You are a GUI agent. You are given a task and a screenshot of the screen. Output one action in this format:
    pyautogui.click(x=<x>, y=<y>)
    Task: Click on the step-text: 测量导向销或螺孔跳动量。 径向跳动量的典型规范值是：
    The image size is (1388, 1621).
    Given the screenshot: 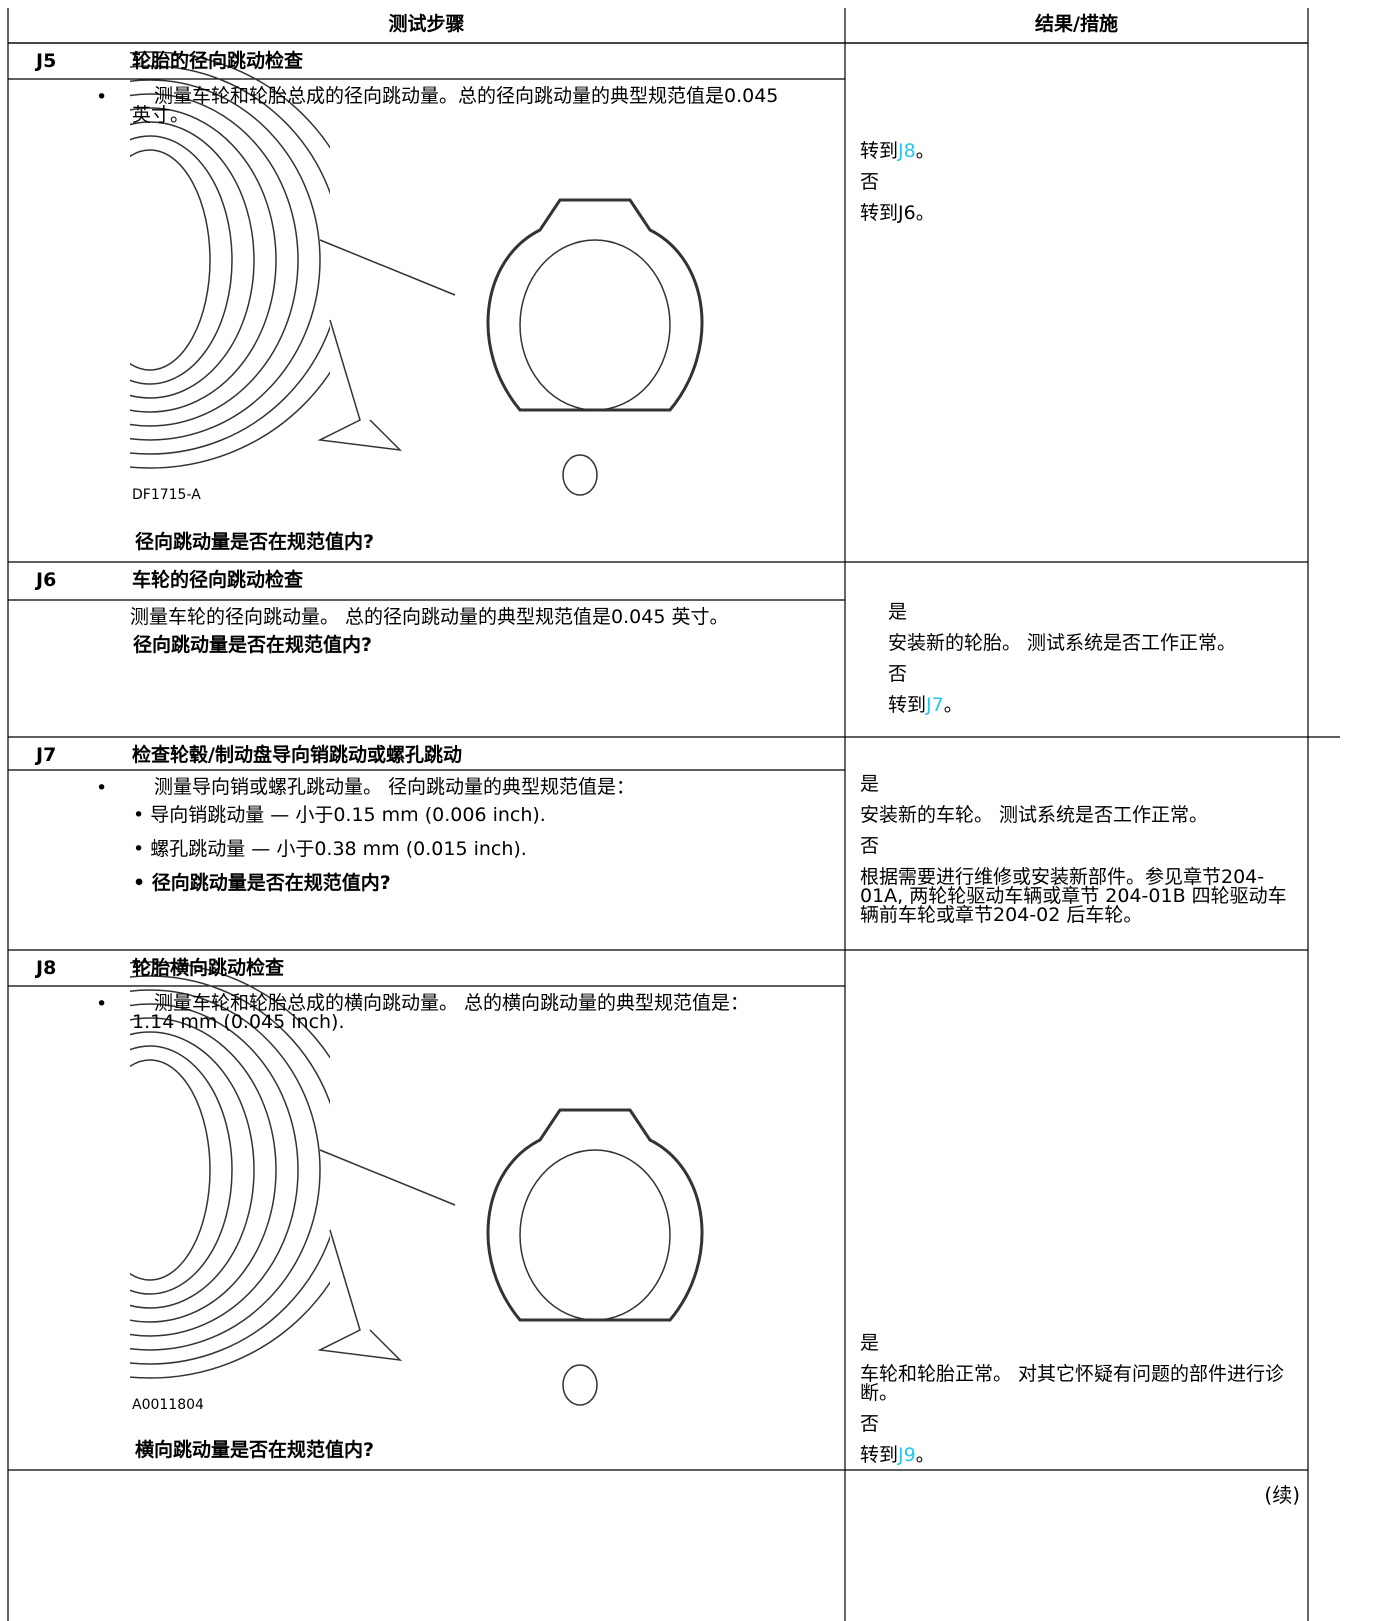 What is the action you would take?
    pyautogui.click(x=395, y=787)
    